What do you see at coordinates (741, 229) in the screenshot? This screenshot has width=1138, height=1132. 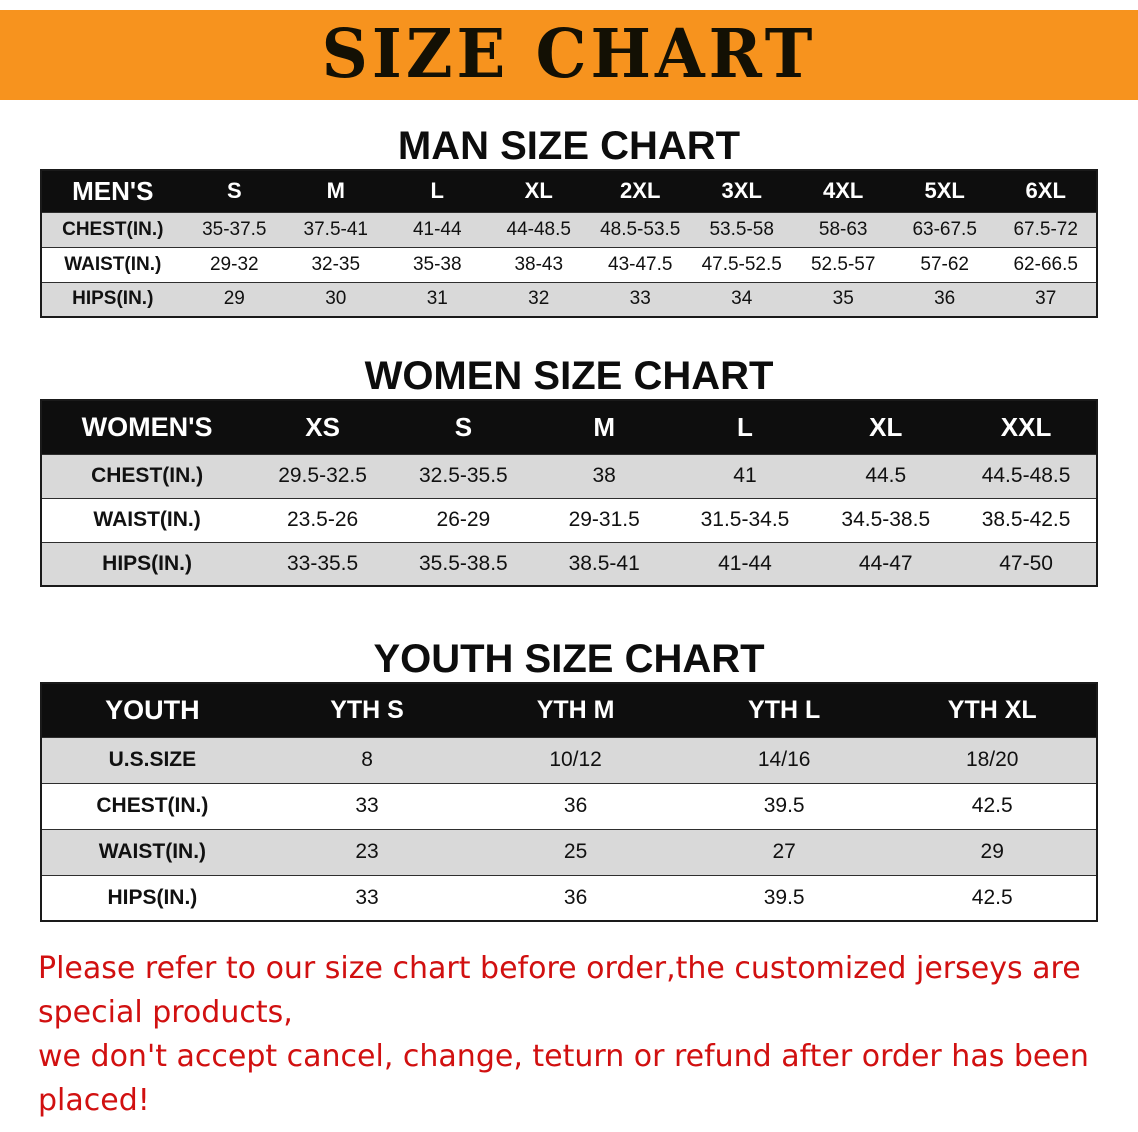 I see `size-cell: 53.5-58` at bounding box center [741, 229].